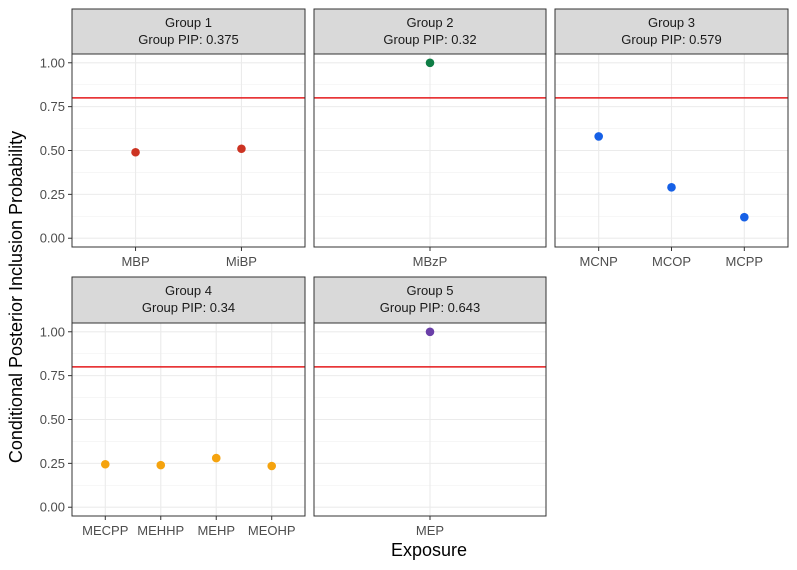 This screenshot has height=570, width=797. What do you see at coordinates (188, 307) in the screenshot?
I see `panel-4-subtitle: Group PIP: 0.34` at bounding box center [188, 307].